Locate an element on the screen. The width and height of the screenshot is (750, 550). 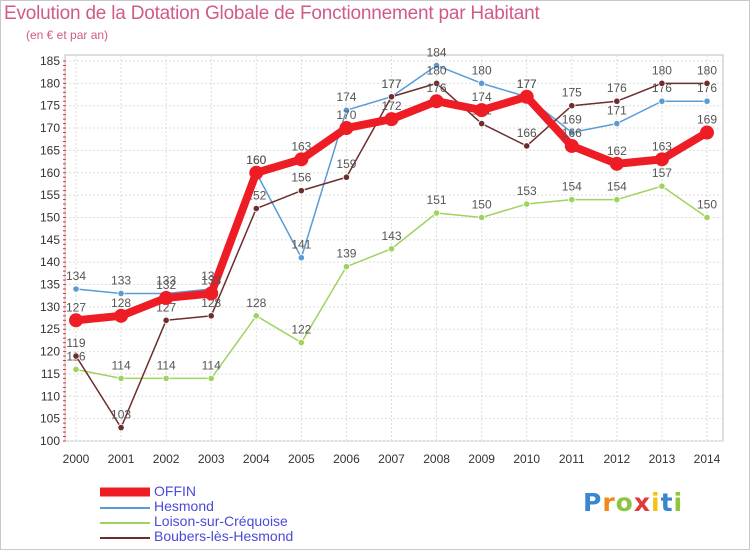
data-label: 119 is located at coordinates (75, 343).